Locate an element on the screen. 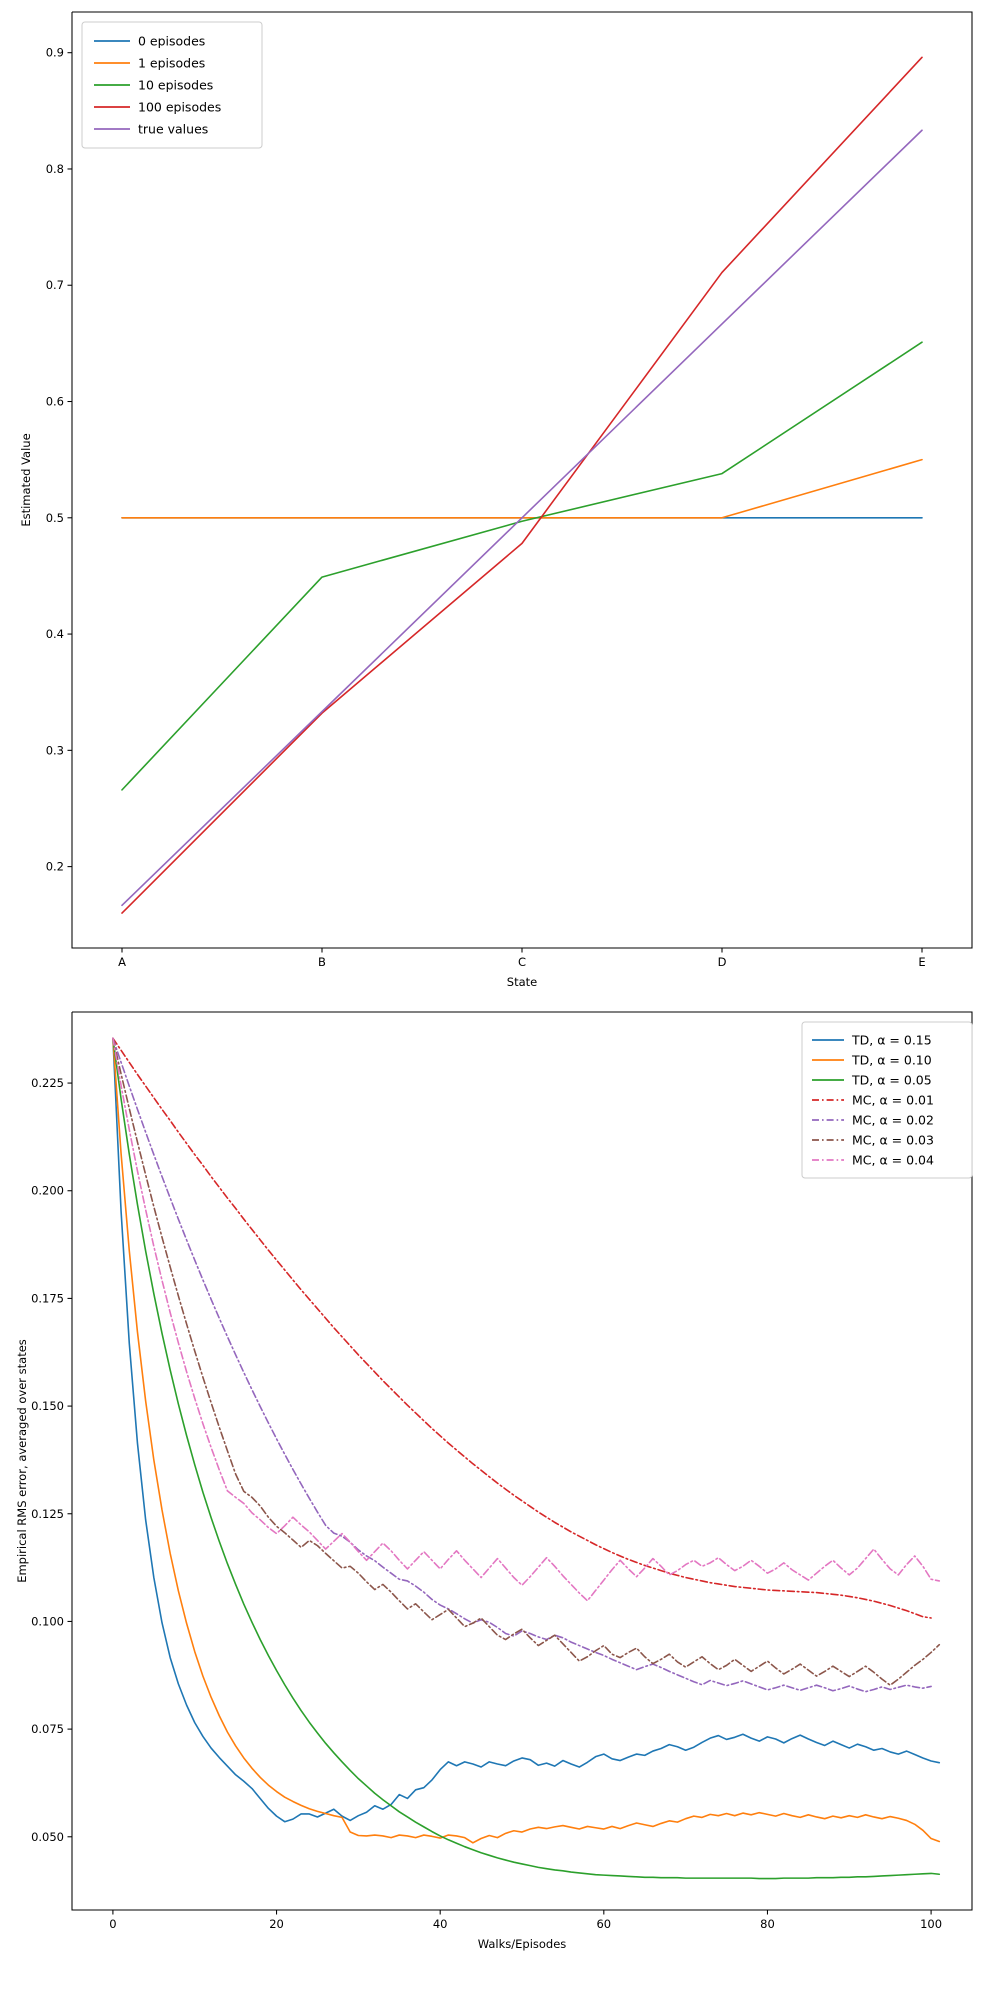 The height and width of the screenshot is (2000, 1000). y-axis-title: Estimated Value is located at coordinates (26, 479).